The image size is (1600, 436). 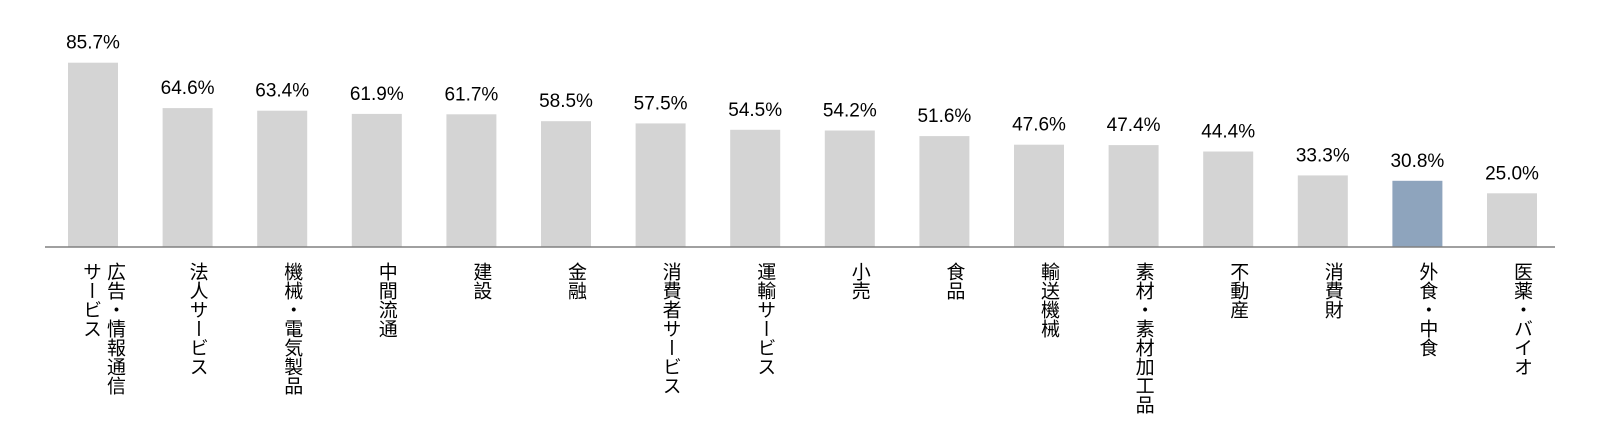 What do you see at coordinates (1238, 290) in the screenshot?
I see `category-label-12: 不動産` at bounding box center [1238, 290].